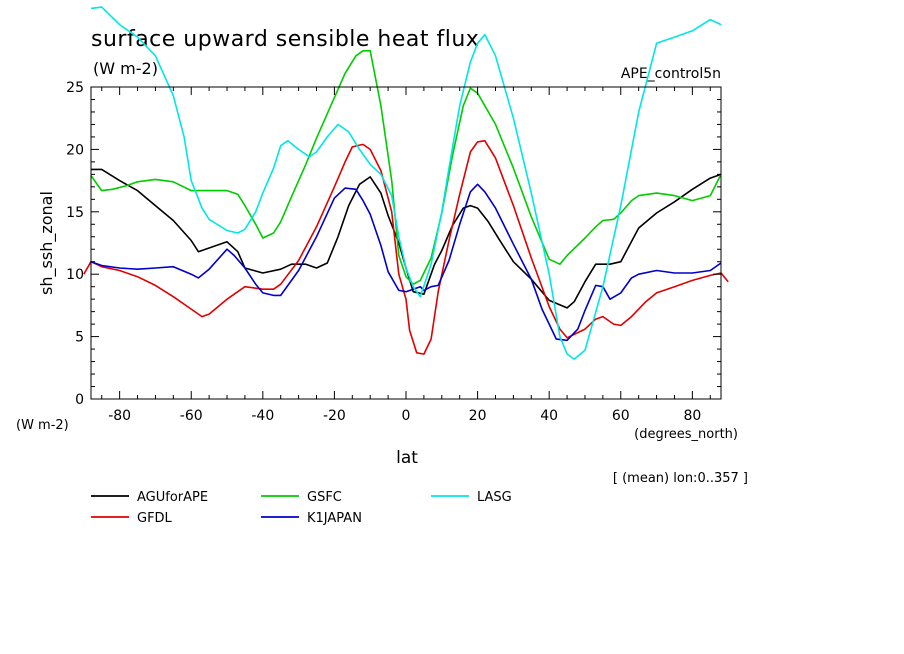  Describe the element at coordinates (191, 416) in the screenshot. I see `x-tick-label: -60` at that location.